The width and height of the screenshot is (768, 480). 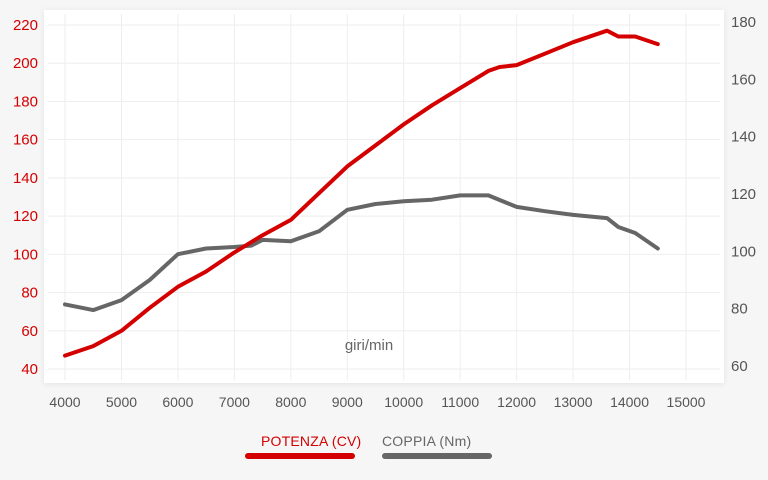 What do you see at coordinates (369, 345) in the screenshot?
I see `x-axis-label: giri/min` at bounding box center [369, 345].